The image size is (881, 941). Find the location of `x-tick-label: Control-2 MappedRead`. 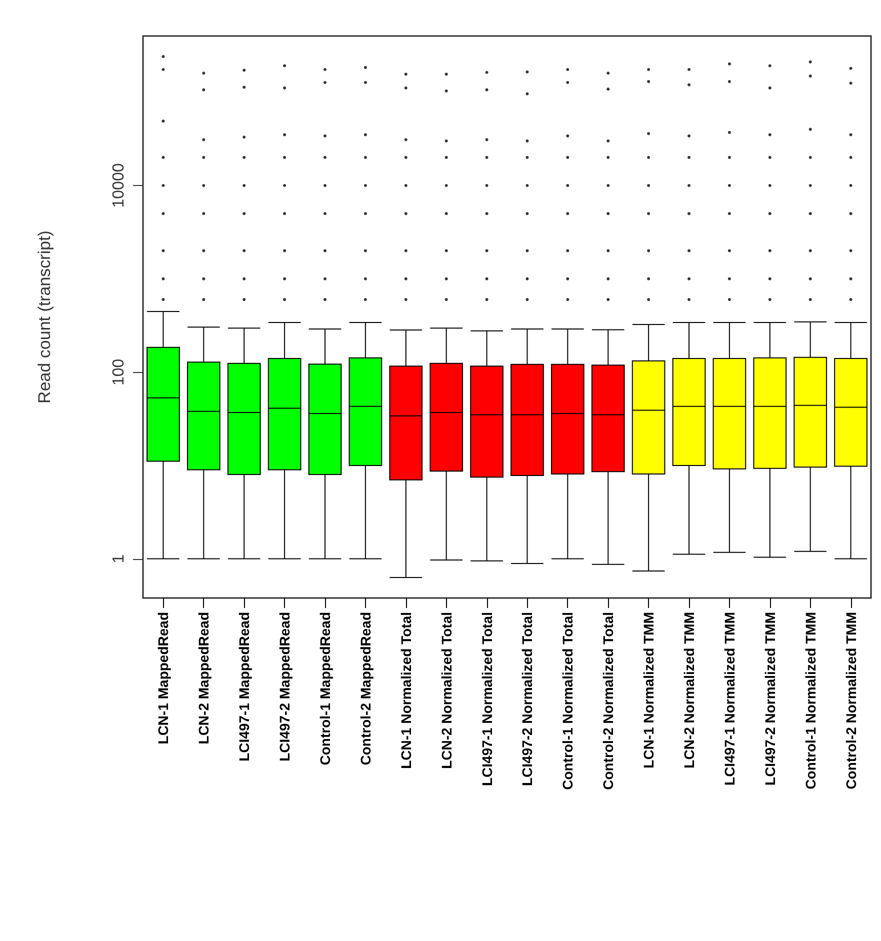

x-tick-label: Control-2 MappedRead is located at coordinates (365, 689).